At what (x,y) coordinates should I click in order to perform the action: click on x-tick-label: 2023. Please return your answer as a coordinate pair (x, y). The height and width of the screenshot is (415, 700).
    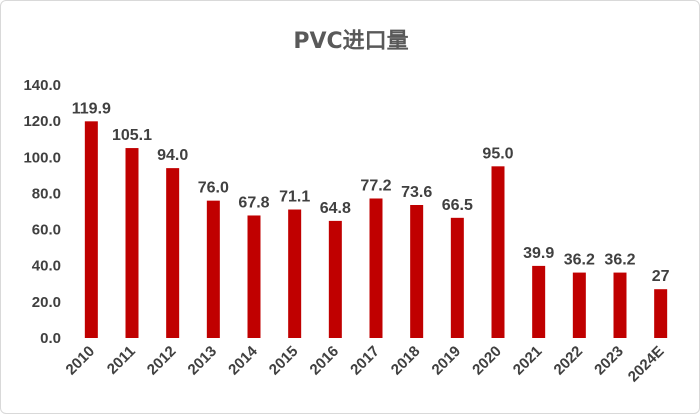
    Looking at the image, I should click on (609, 361).